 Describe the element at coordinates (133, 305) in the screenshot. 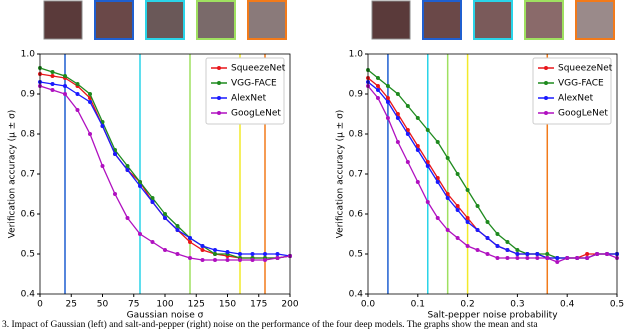

I see `x-tick-label: 75` at that location.